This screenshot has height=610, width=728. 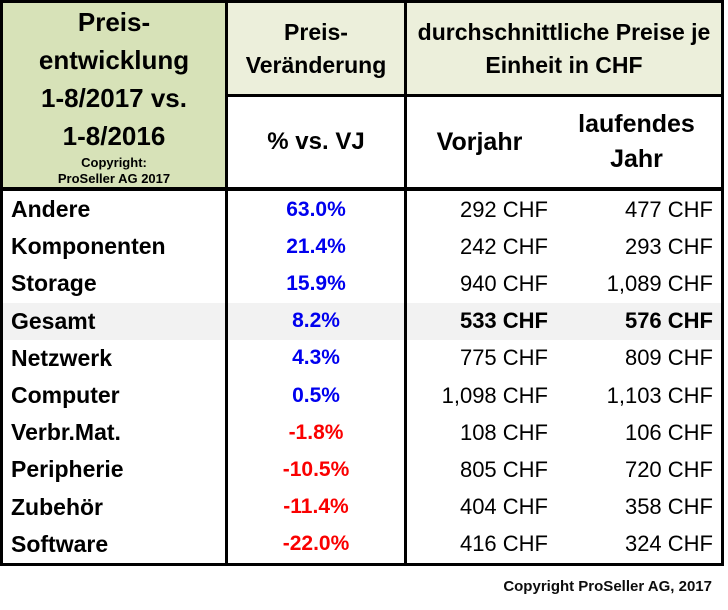 What do you see at coordinates (316, 64) in the screenshot?
I see `change-header-line: Veränderung` at bounding box center [316, 64].